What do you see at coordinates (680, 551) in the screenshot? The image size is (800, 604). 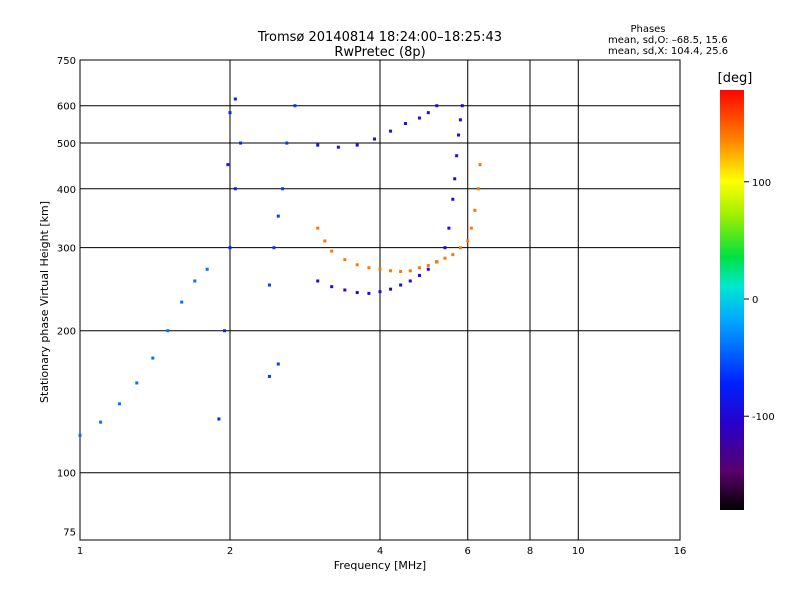 I see `x-tick-label: 16` at bounding box center [680, 551].